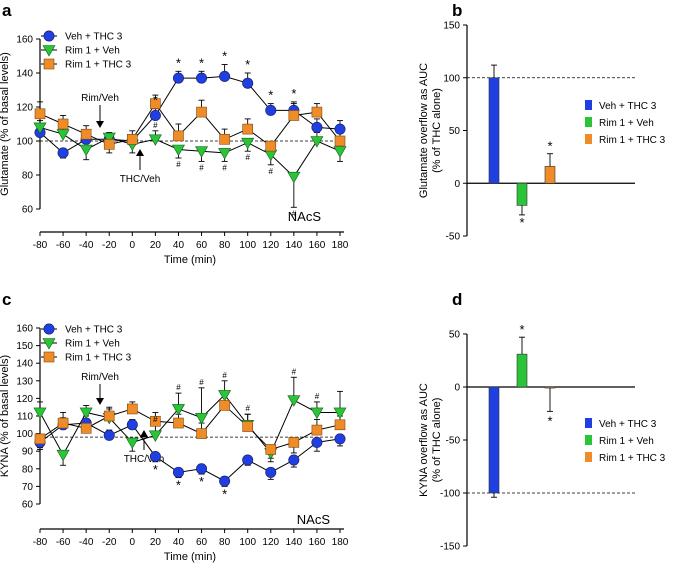 Image resolution: width=685 pixels, height=565 pixels. What do you see at coordinates (294, 245) in the screenshot?
I see `x-tick-label-a: 140` at bounding box center [294, 245].